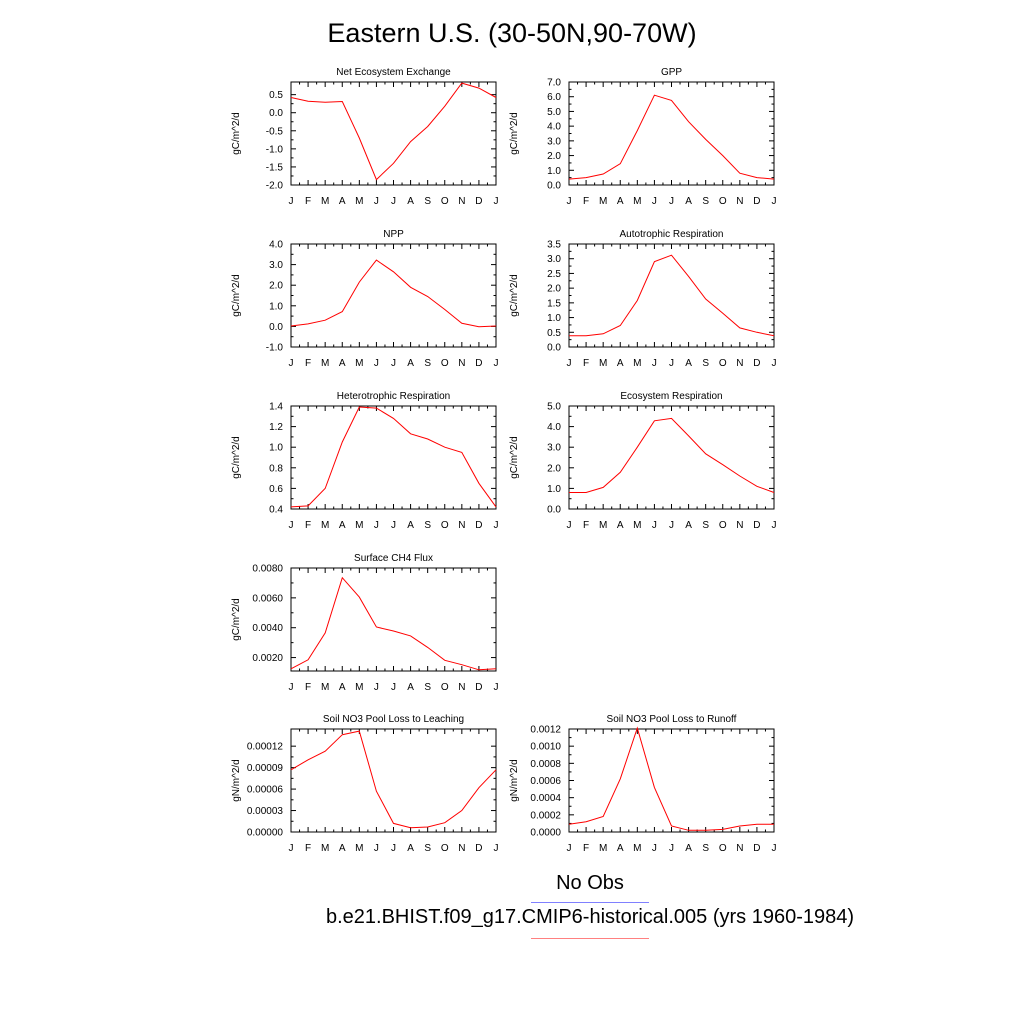 This screenshot has height=1024, width=1024. Describe the element at coordinates (590, 938) in the screenshot. I see `legend-model-line` at that location.